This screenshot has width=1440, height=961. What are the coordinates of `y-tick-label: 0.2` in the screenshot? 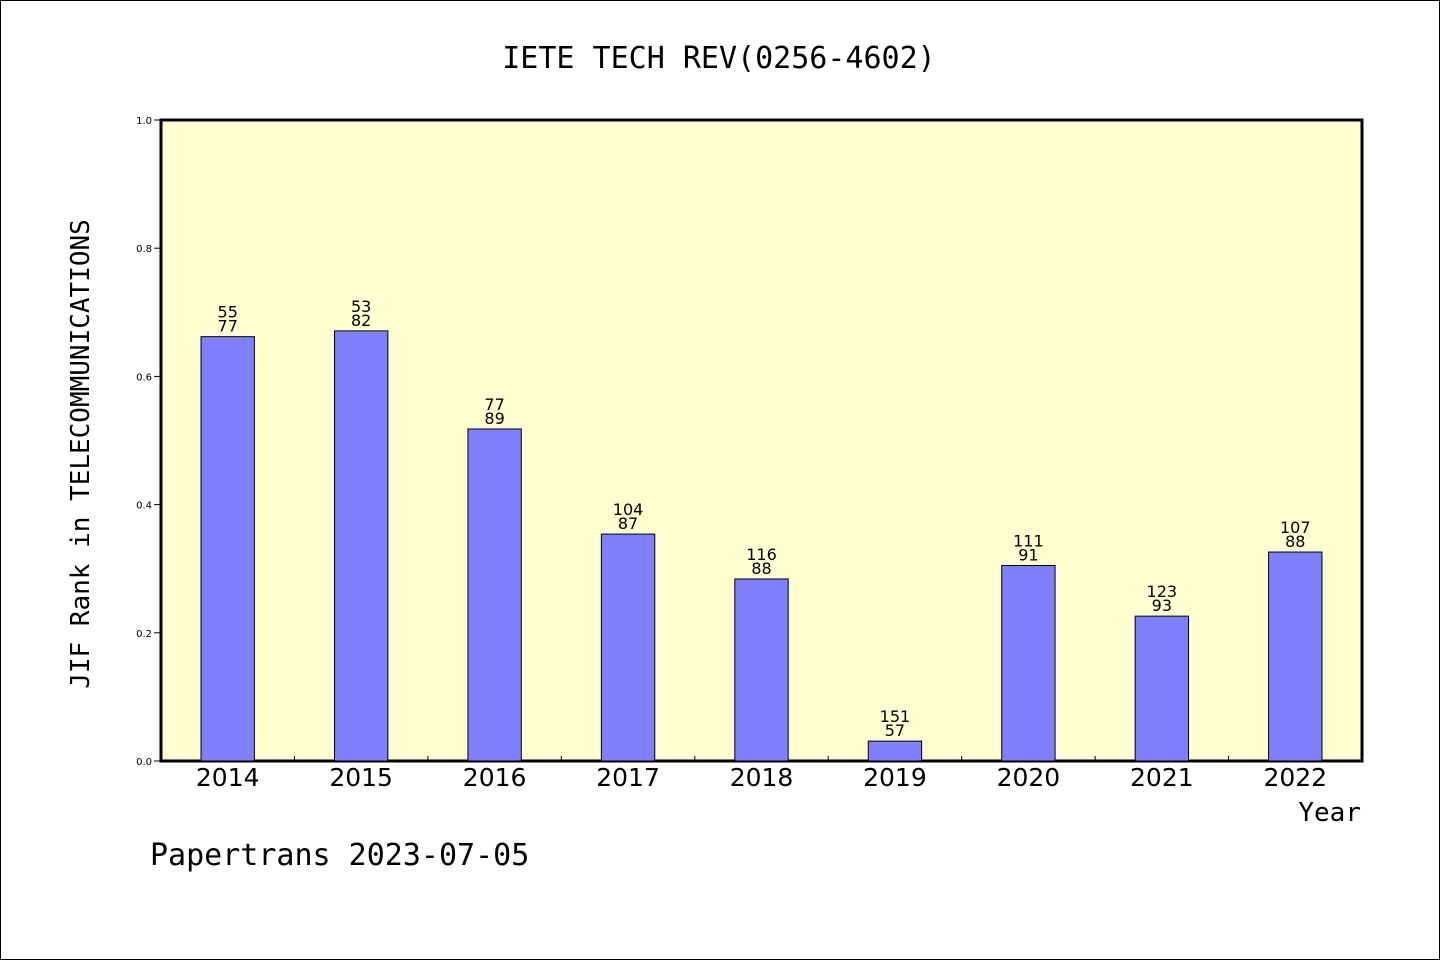 It's located at (144, 634).